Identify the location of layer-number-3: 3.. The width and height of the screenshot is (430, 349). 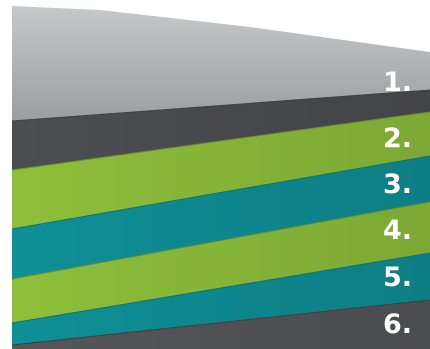
(398, 184).